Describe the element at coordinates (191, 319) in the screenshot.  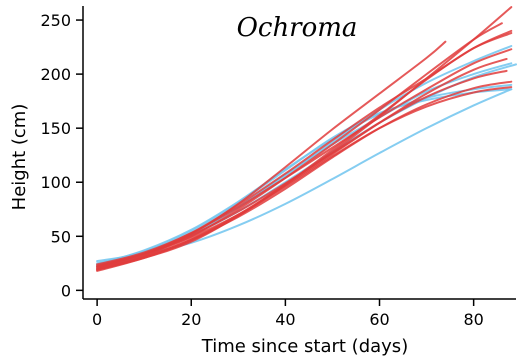
I see `x-tick-label: 20` at that location.